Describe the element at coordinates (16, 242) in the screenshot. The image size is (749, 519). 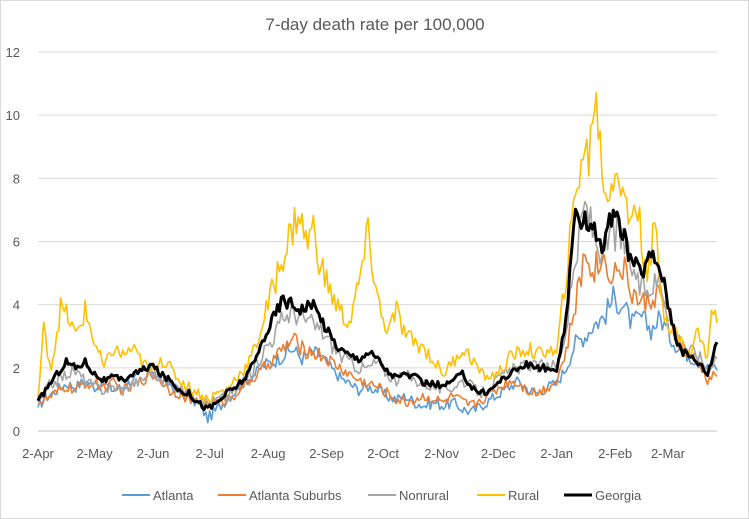
I see `y-tick-label: 6` at that location.